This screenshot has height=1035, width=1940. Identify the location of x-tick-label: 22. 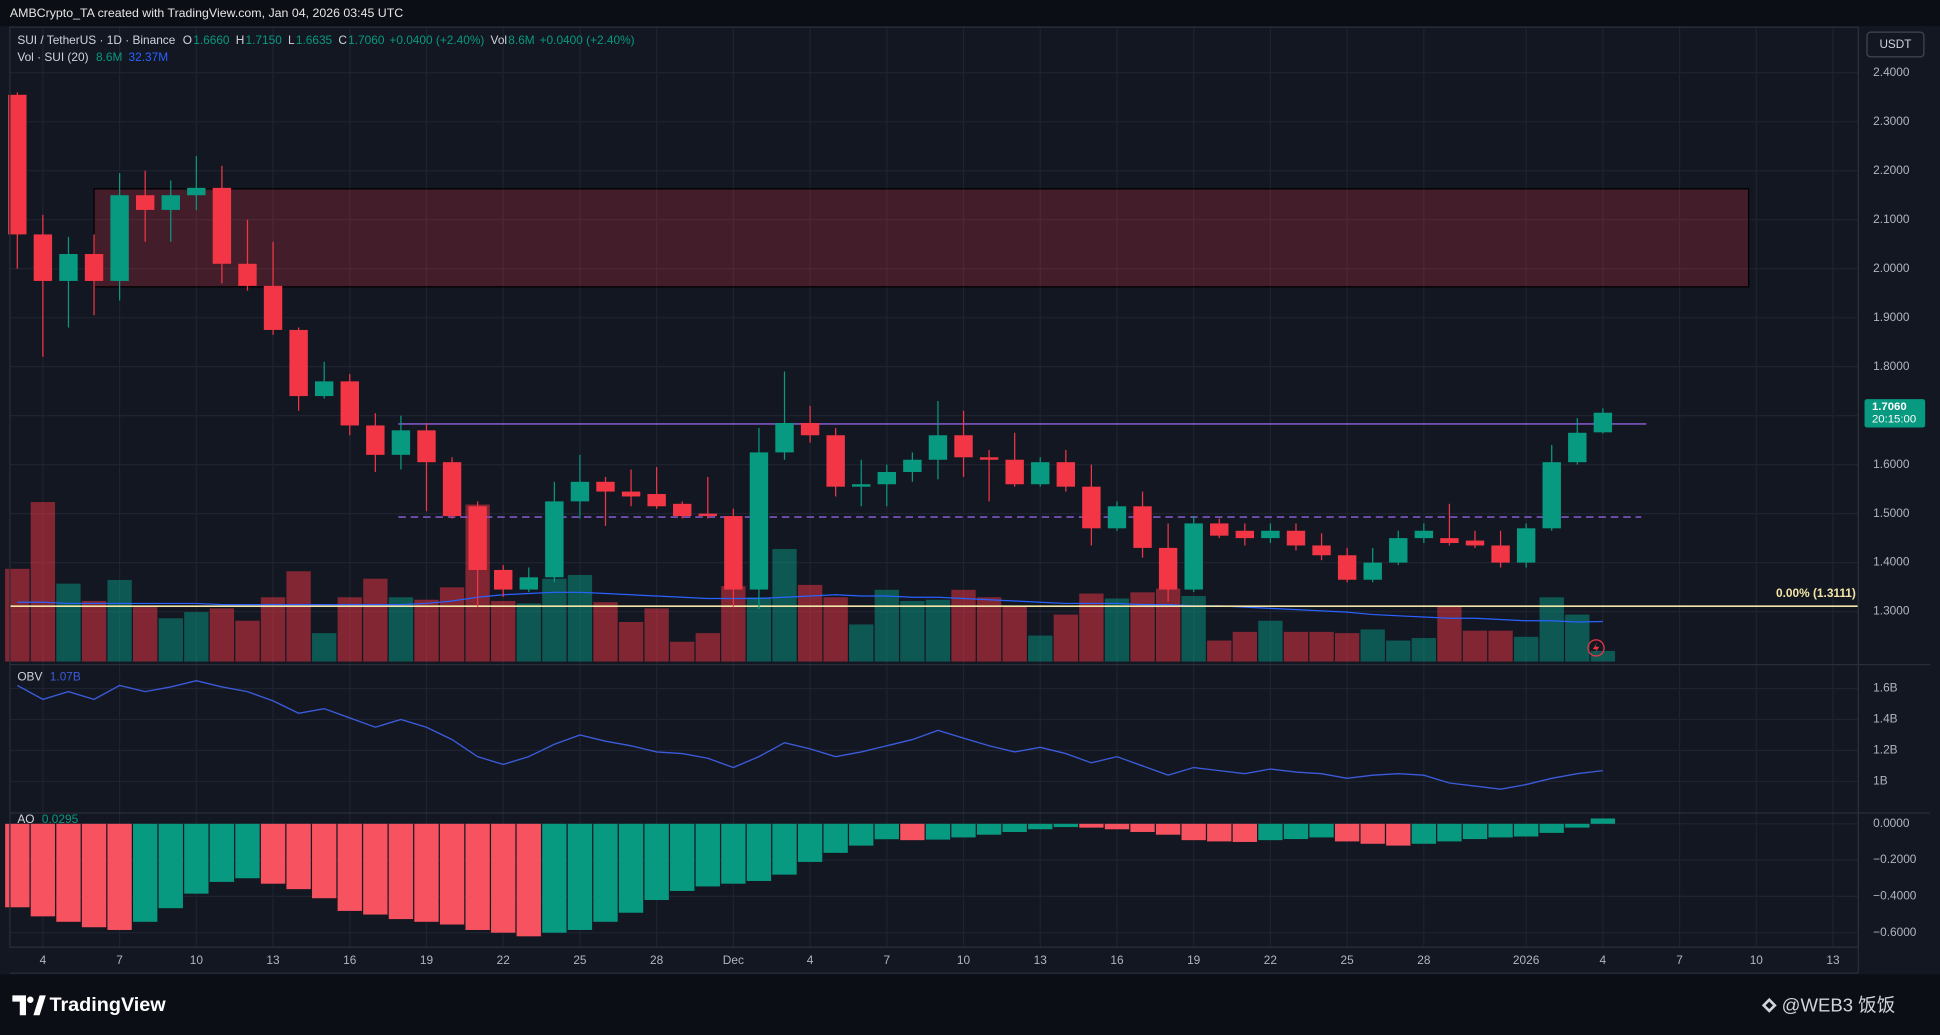
(1270, 960).